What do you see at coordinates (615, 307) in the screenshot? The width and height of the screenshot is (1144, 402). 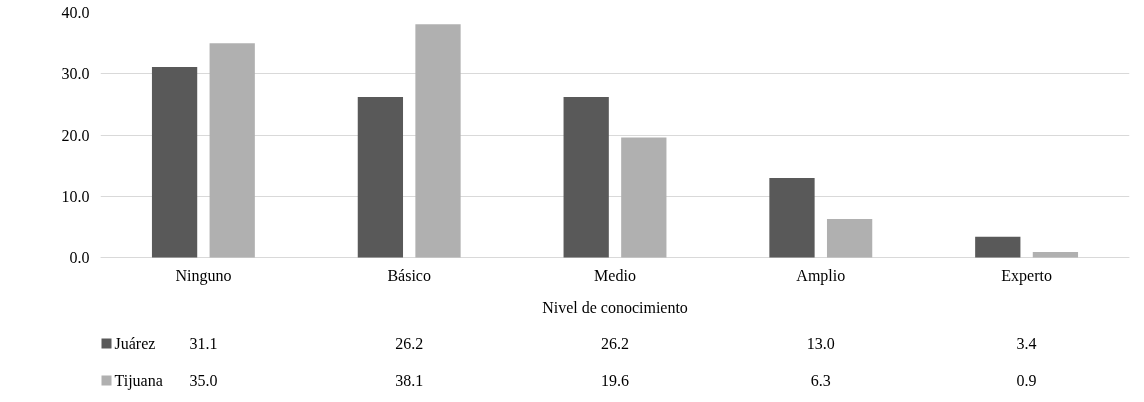 I see `x-axis-title: Nivel de conocimiento` at bounding box center [615, 307].